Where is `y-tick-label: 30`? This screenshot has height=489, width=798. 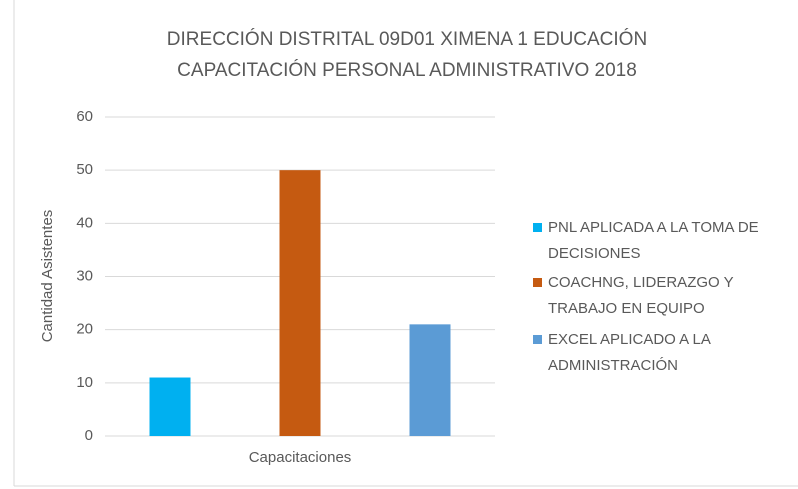 y-tick-label: 30 is located at coordinates (84, 275).